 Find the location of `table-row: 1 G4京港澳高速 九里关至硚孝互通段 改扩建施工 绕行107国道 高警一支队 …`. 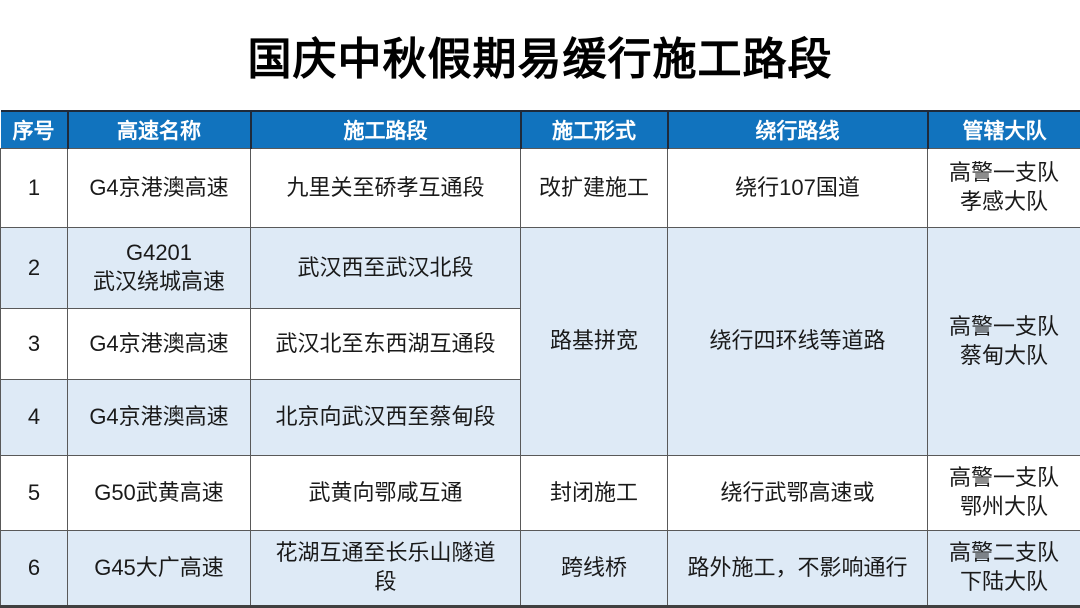

table-row: 1 G4京港澳高速 九里关至硚孝互通段 改扩建施工 绕行107国道 高警一支队 … is located at coordinates (540, 188).